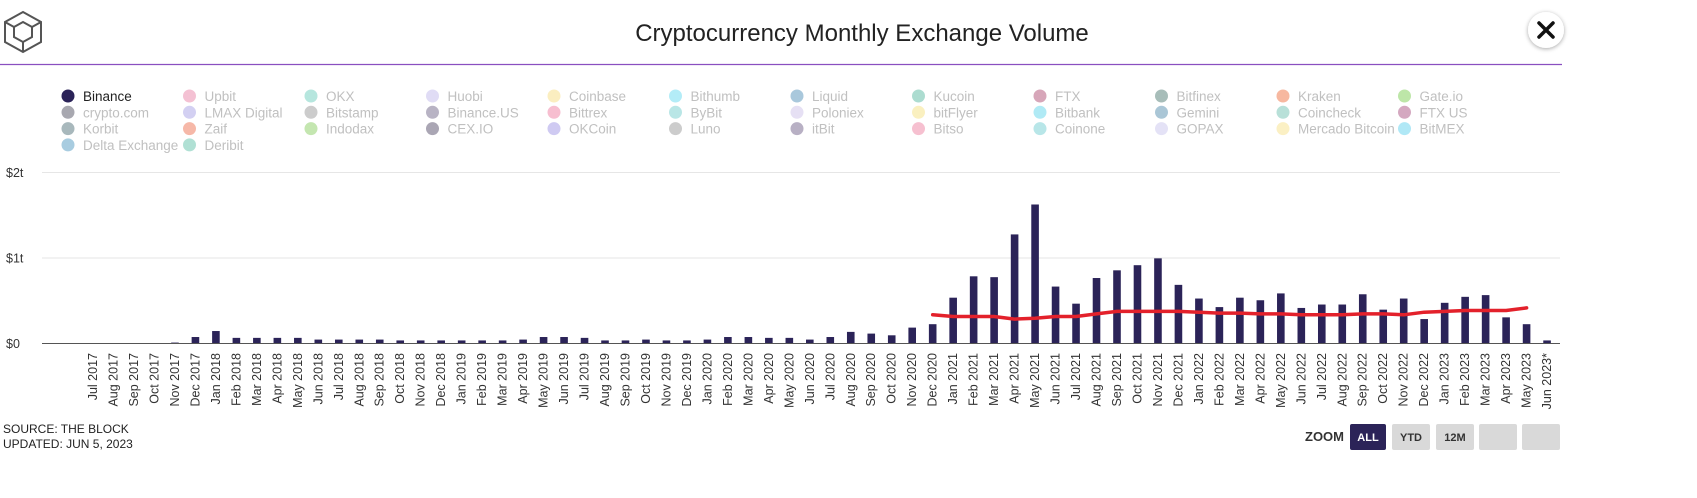 The width and height of the screenshot is (1697, 498). What do you see at coordinates (13, 344) in the screenshot?
I see `y-tick-label: $0` at bounding box center [13, 344].